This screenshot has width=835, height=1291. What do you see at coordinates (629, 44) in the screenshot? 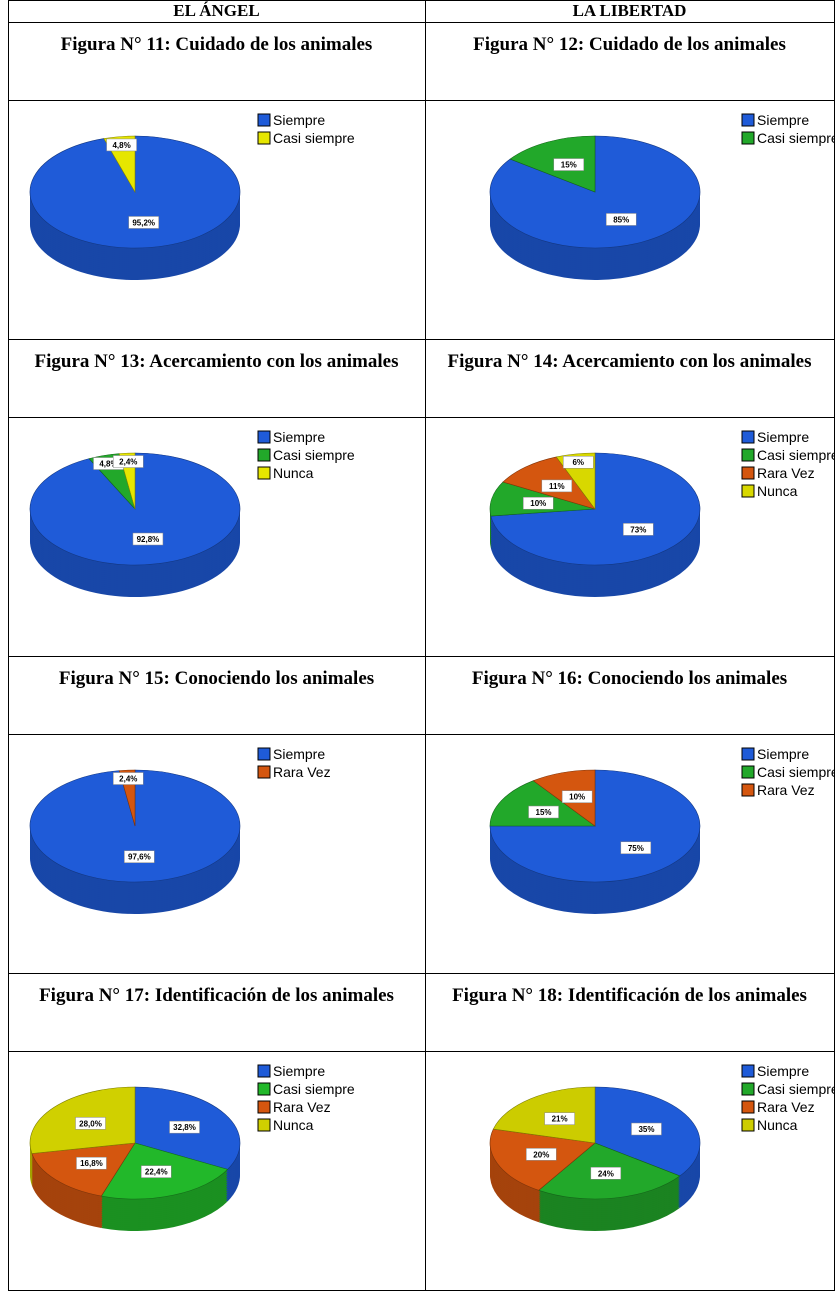
I see `figure-title: Figura N° 12: Cuidado de los animales` at bounding box center [629, 44].